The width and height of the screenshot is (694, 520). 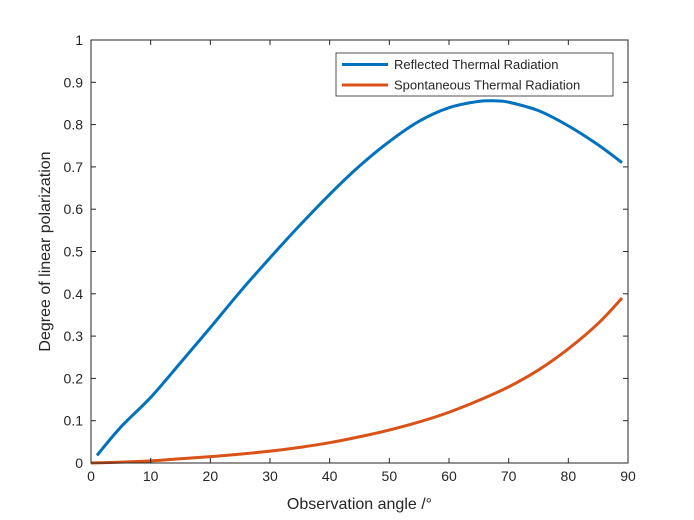 What do you see at coordinates (79, 40) in the screenshot?
I see `y-tick-label: 1` at bounding box center [79, 40].